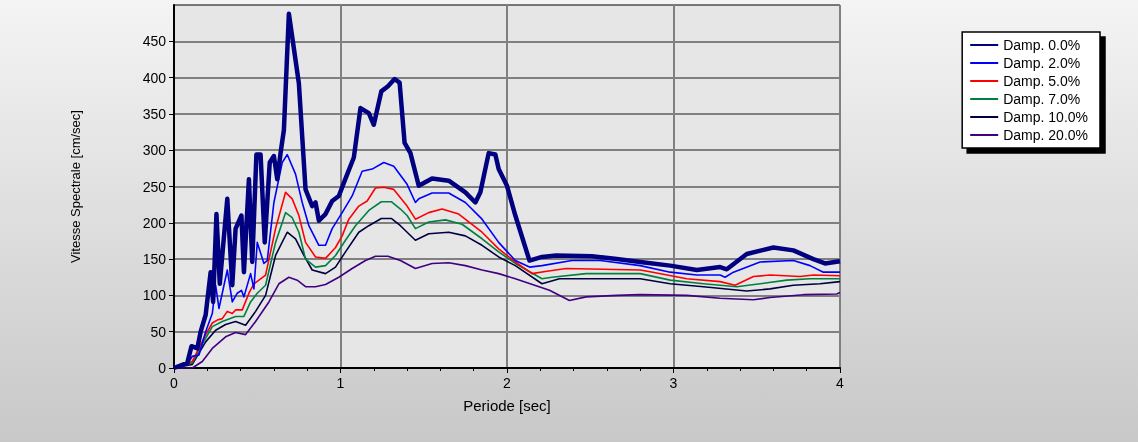  I want to click on y-tick-label: 250, so click(154, 186).